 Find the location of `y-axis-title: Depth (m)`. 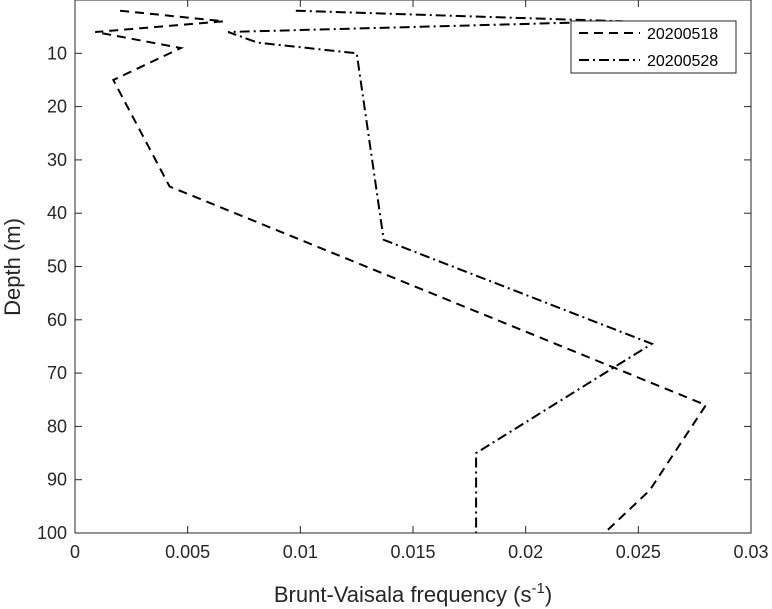

y-axis-title: Depth (m) is located at coordinates (12, 267).